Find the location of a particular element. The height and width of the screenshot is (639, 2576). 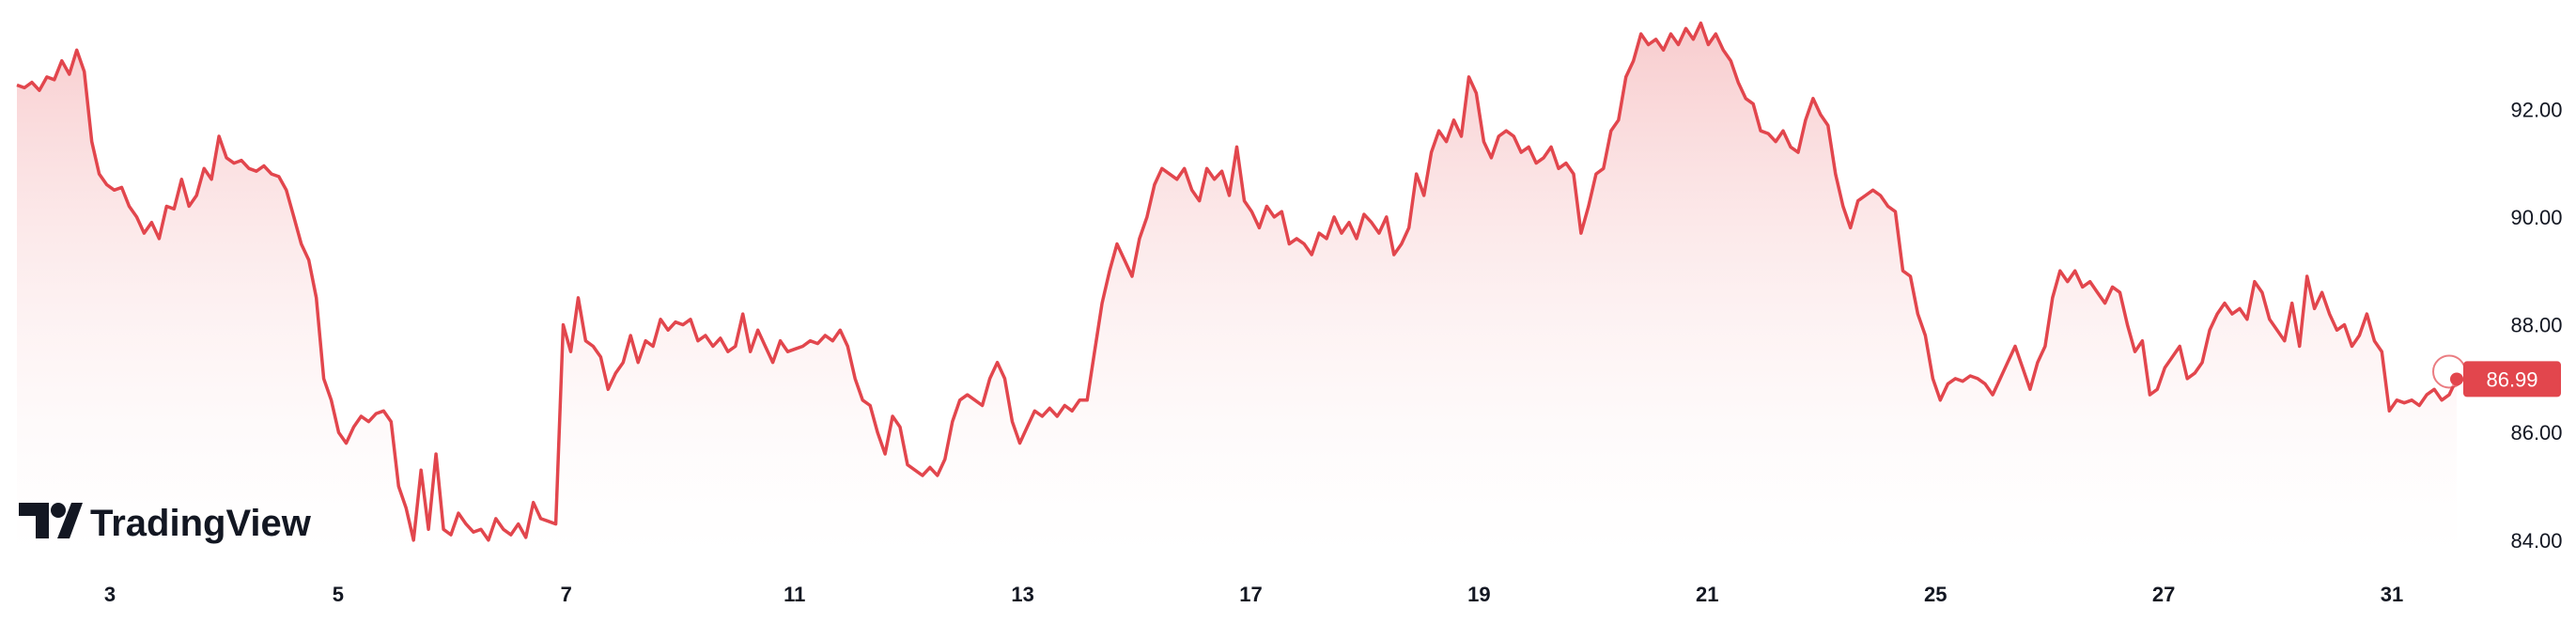

y-tick-label: 88.00 is located at coordinates (2536, 325).